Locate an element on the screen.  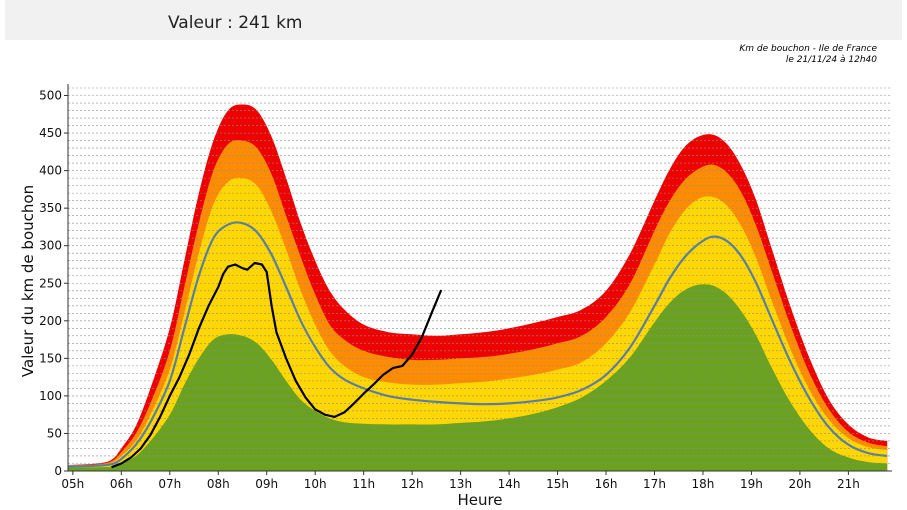
y-tick-label: 450 is located at coordinates (50, 133).